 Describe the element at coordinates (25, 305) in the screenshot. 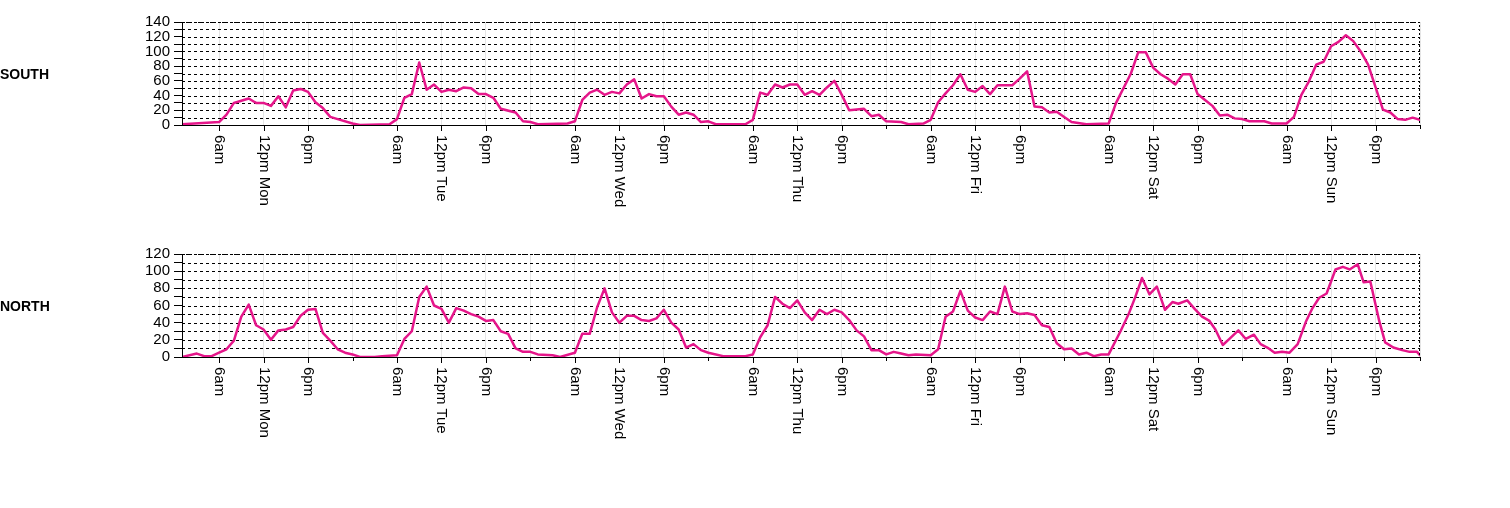

I see `y-axis-title: NORTH` at that location.